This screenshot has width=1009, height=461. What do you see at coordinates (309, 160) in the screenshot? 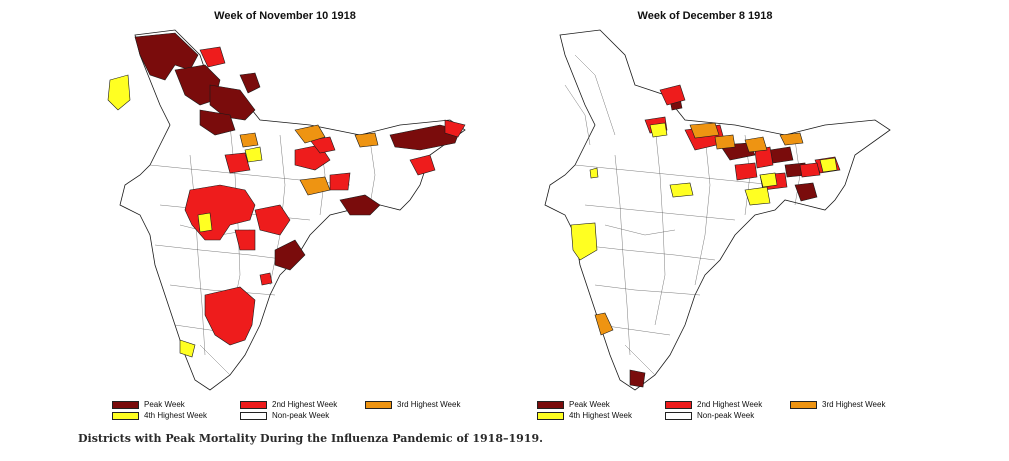
I see `districts-third-november` at bounding box center [309, 160].